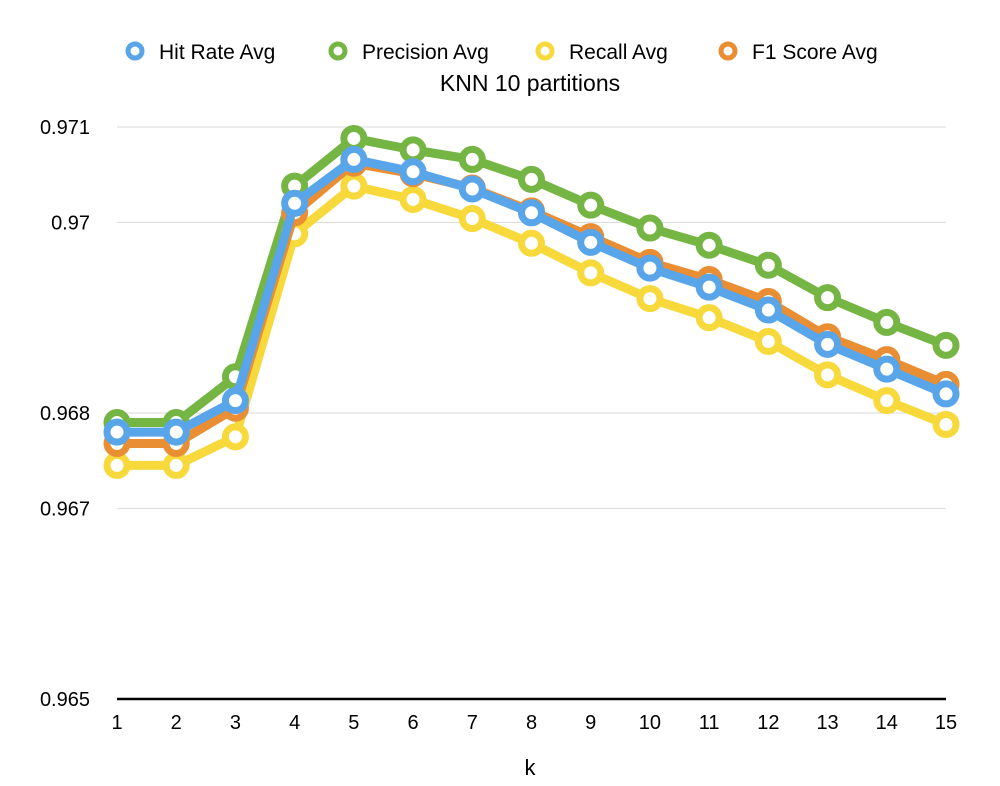  I want to click on legend-item-f1-score-avg: F1 Score Avg, so click(798, 52).